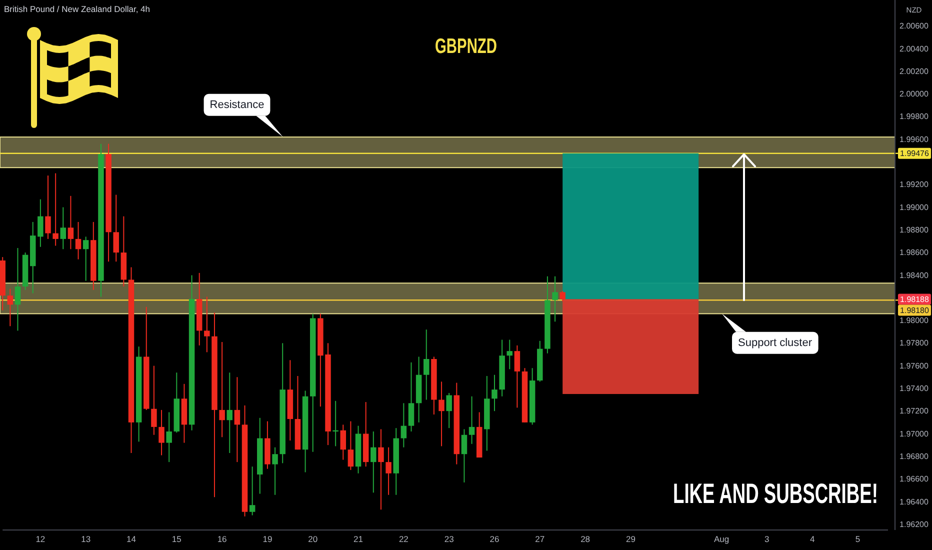 This screenshot has height=550, width=932. I want to click on x-tick-label: 5, so click(857, 539).